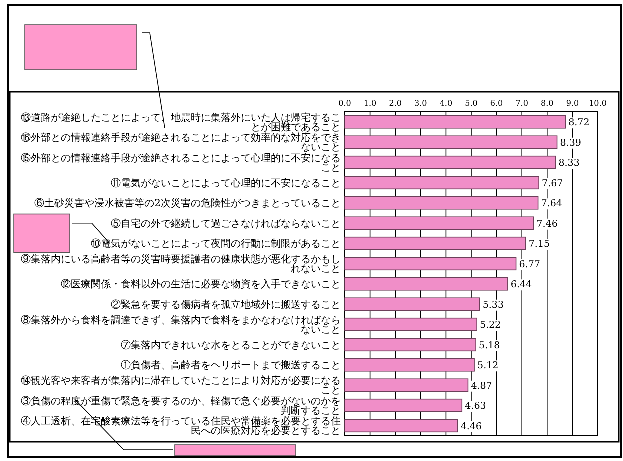 The height and width of the screenshot is (461, 623). Describe the element at coordinates (471, 426) in the screenshot. I see `data-label: 4.46` at that location.